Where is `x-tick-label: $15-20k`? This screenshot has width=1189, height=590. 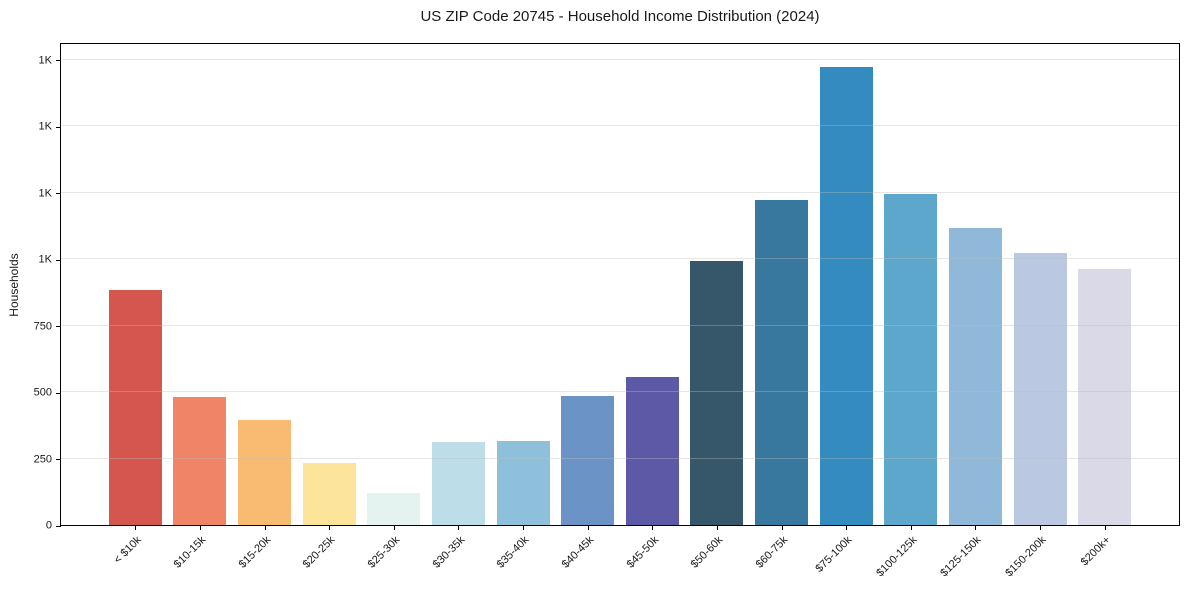
x-tick-label: $15-20k is located at coordinates (255, 552).